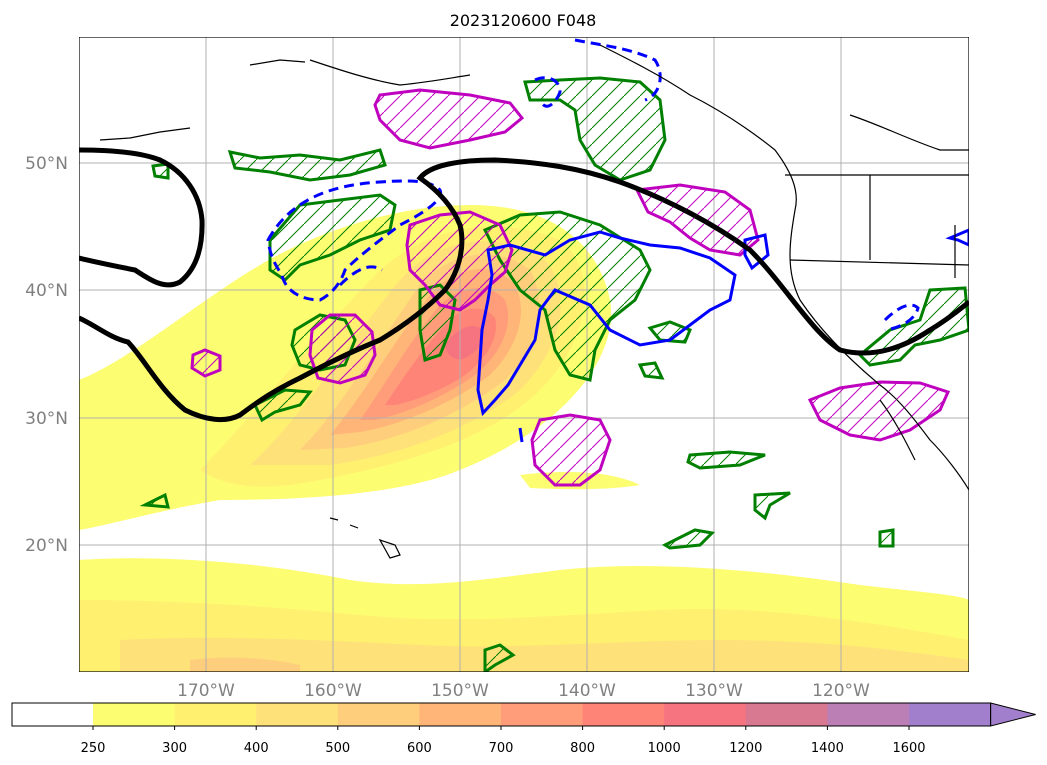  I want to click on lon-label: 160°W, so click(333, 691).